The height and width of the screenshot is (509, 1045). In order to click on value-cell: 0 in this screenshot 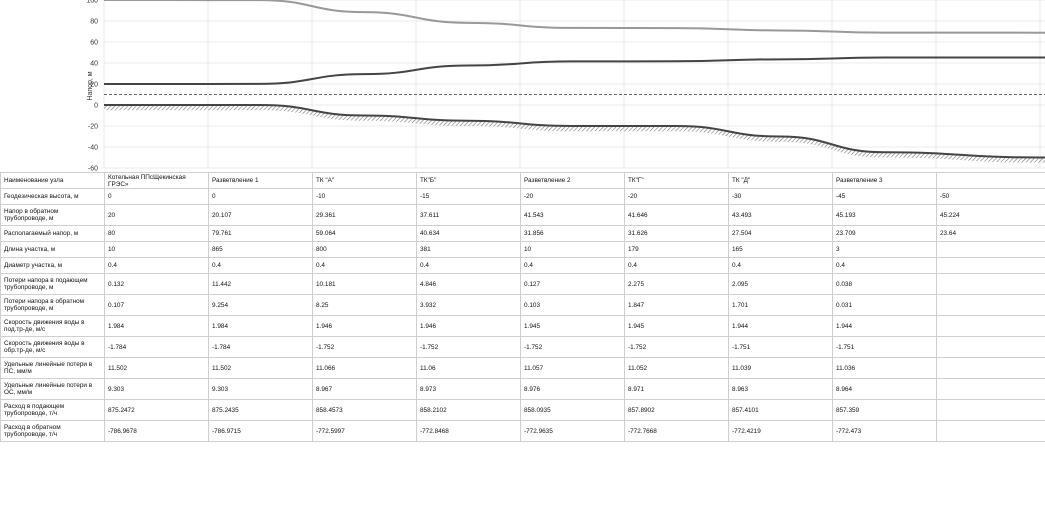, I will do `click(156, 196)`.